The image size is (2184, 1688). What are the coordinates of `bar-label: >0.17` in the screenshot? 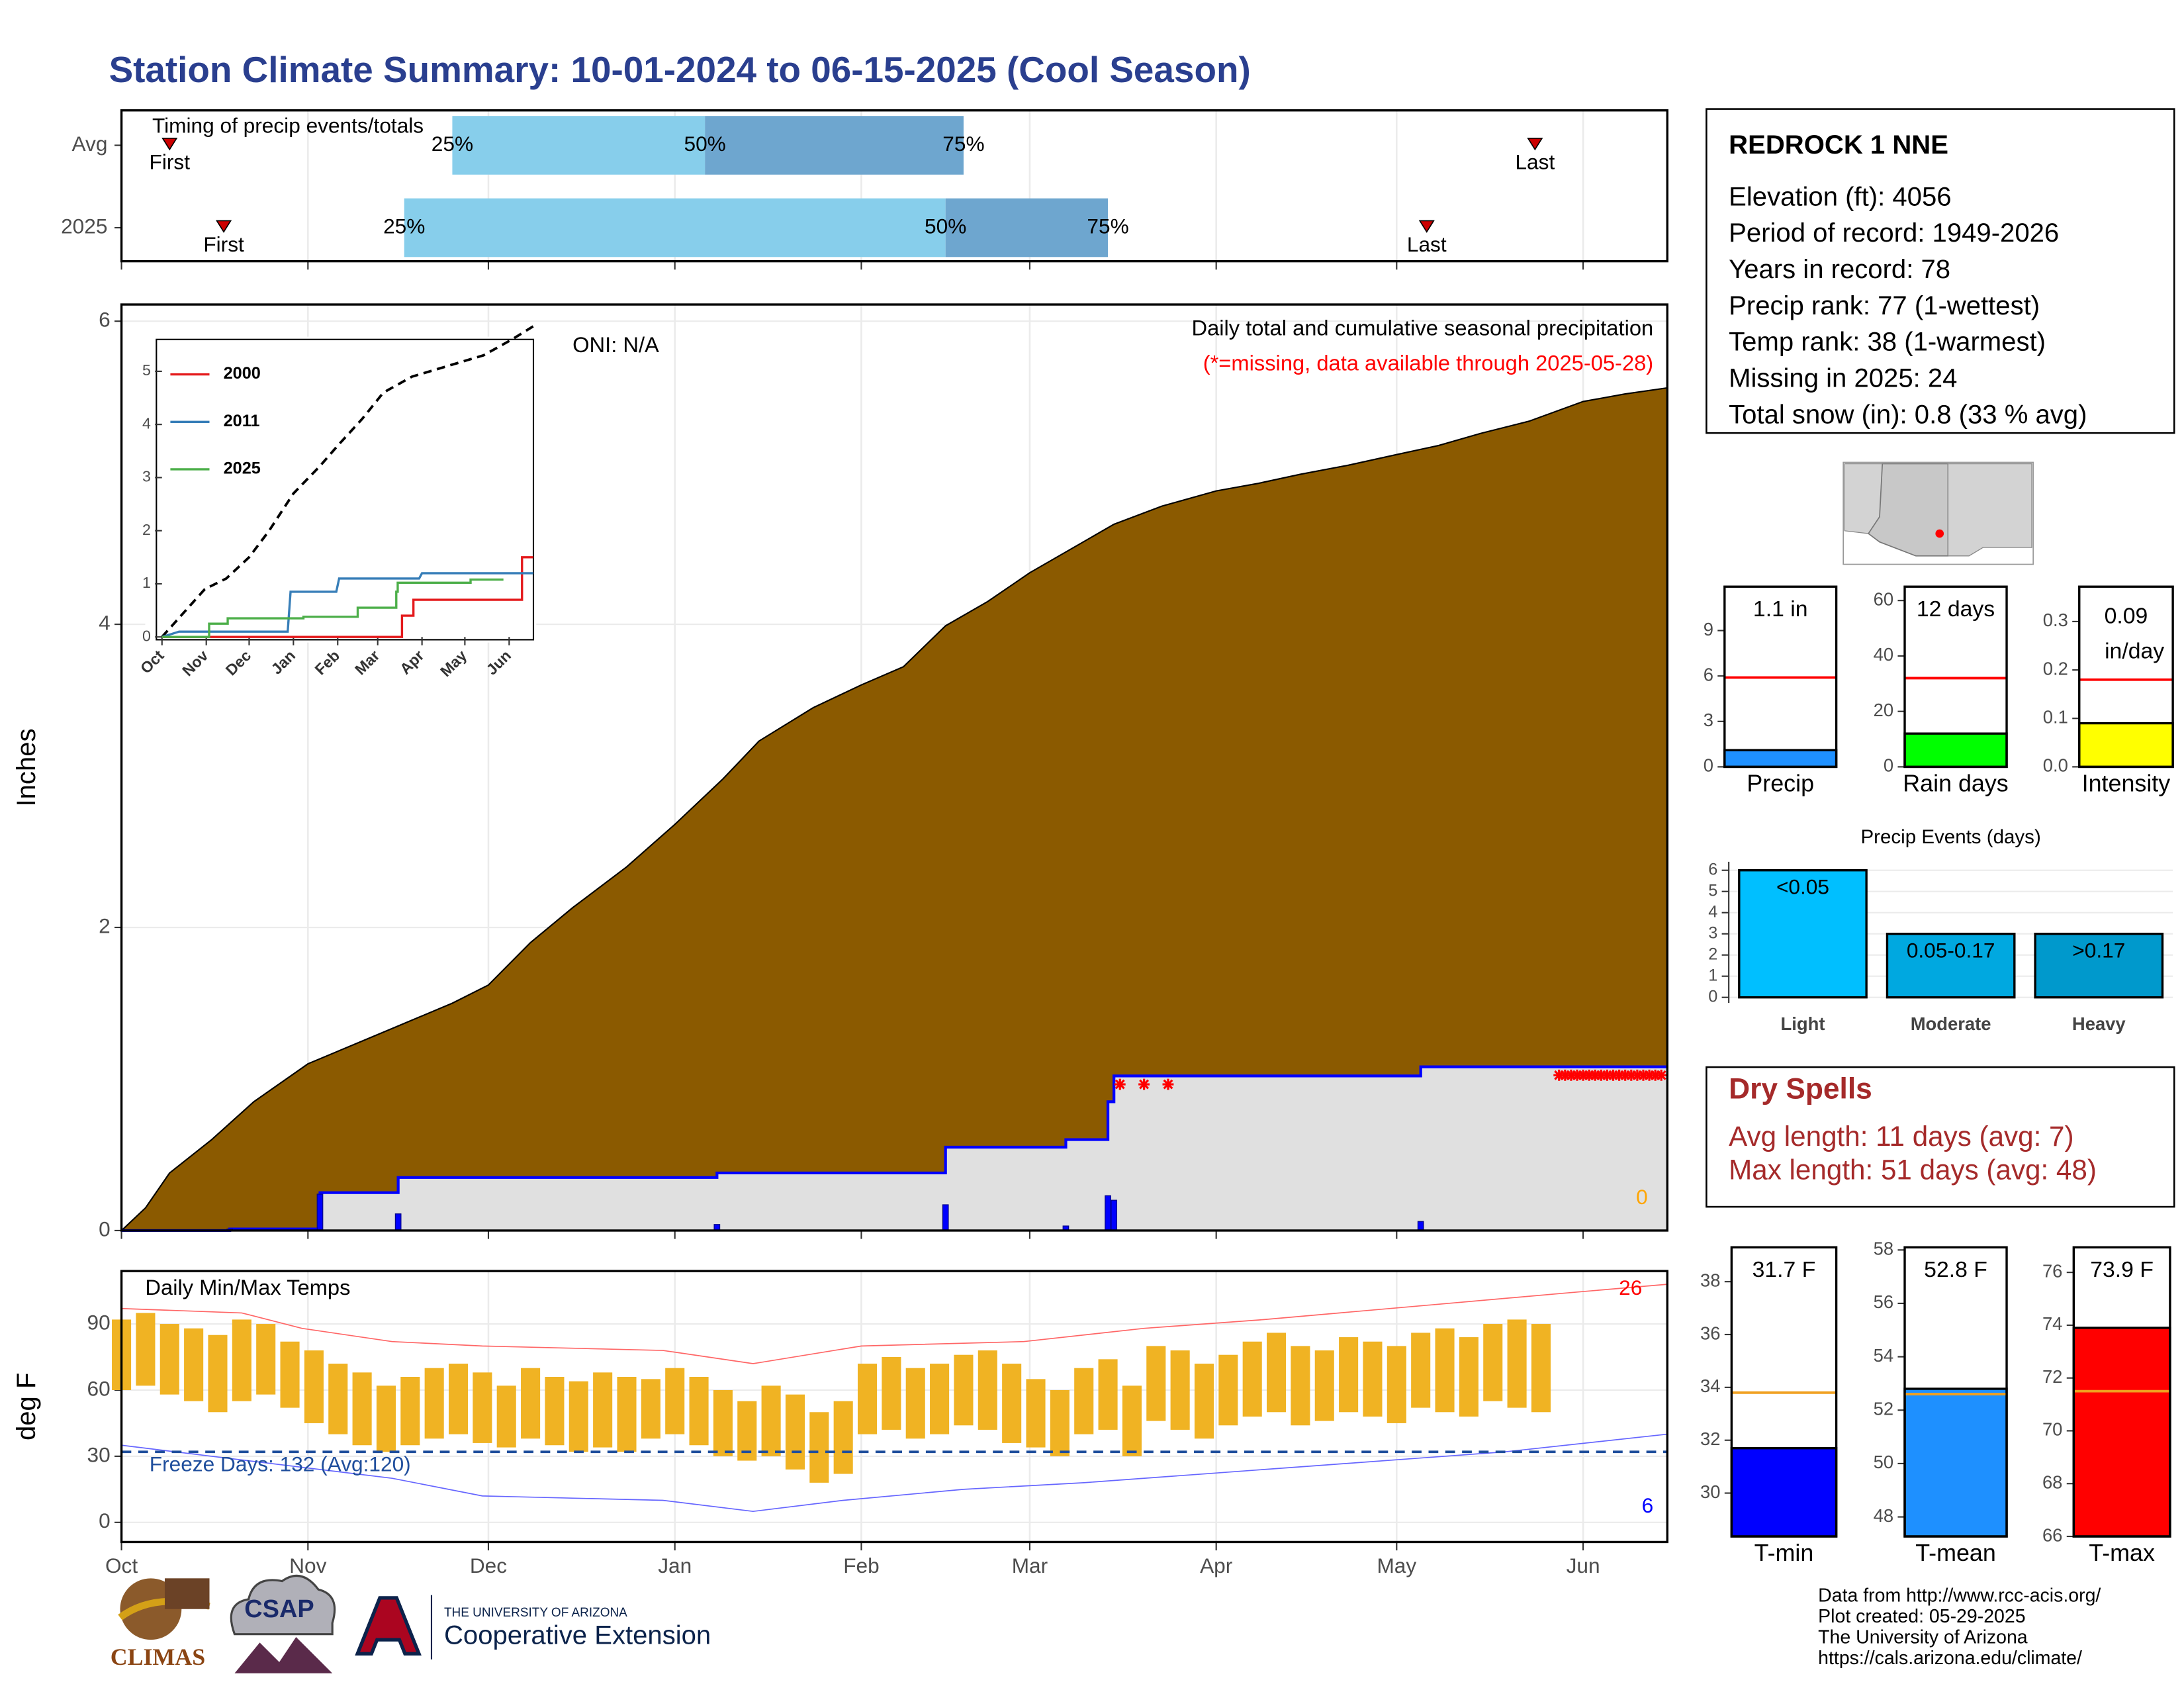 It's located at (2098, 950).